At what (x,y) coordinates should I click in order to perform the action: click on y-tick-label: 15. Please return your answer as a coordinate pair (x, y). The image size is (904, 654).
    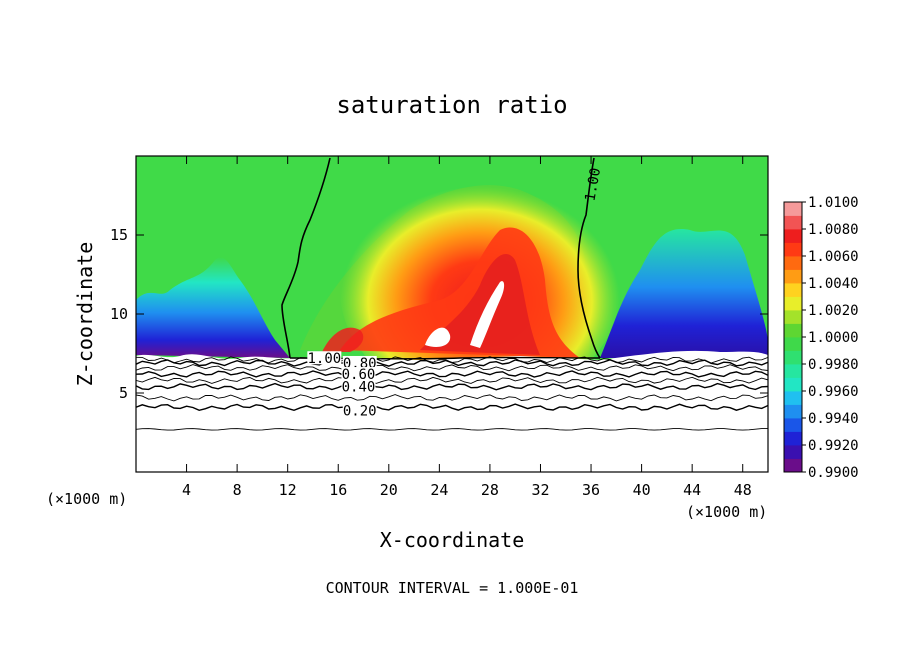
    Looking at the image, I should click on (119, 235).